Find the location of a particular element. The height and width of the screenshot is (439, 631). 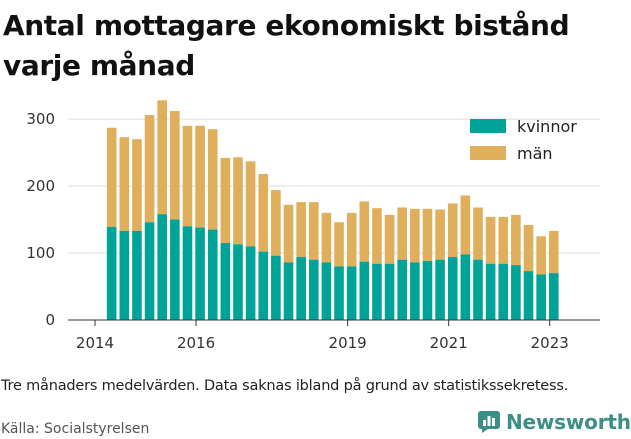

brand-logo: Newsworthy is located at coordinates (554, 422).